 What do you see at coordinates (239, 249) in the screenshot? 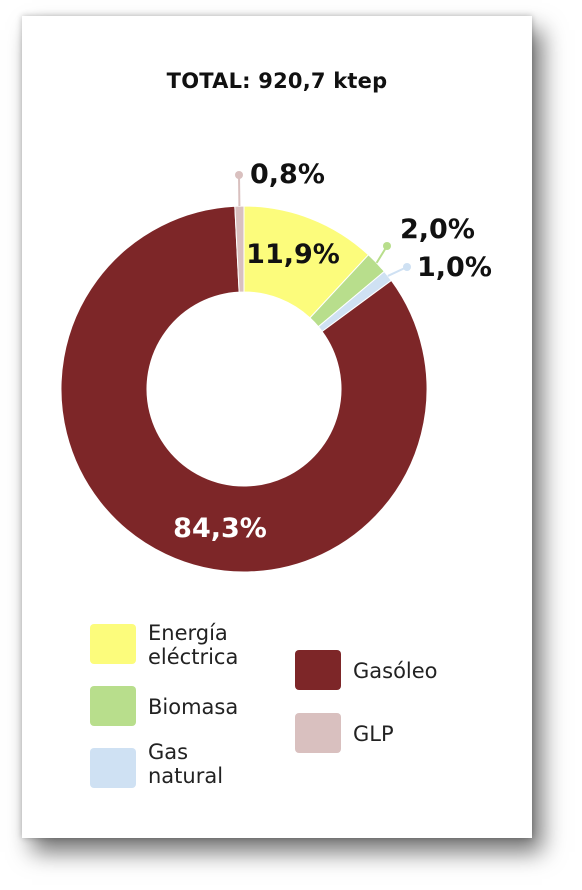
I see `slice-glp` at bounding box center [239, 249].